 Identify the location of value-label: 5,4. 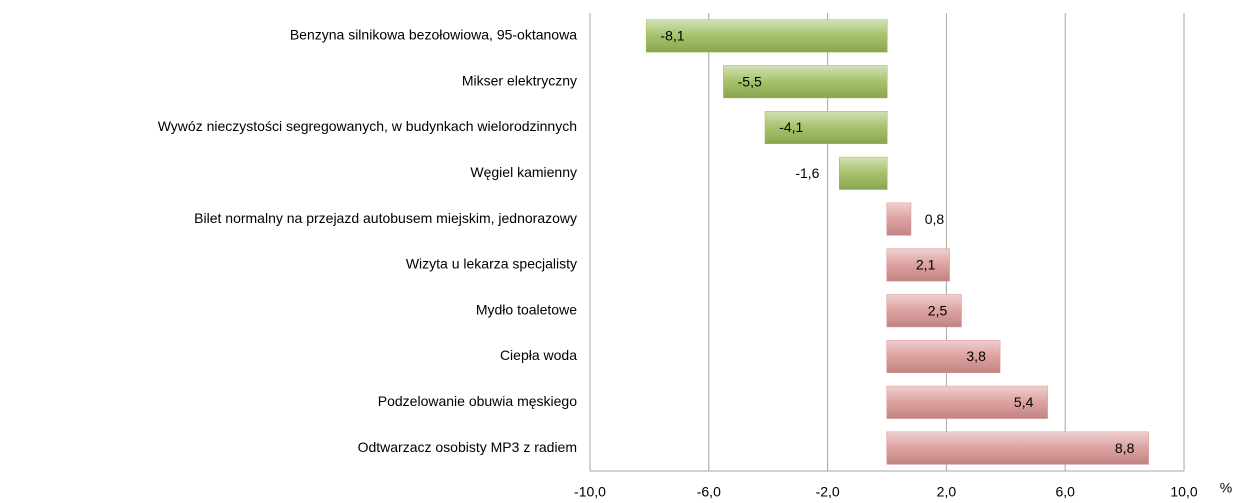
(1024, 402).